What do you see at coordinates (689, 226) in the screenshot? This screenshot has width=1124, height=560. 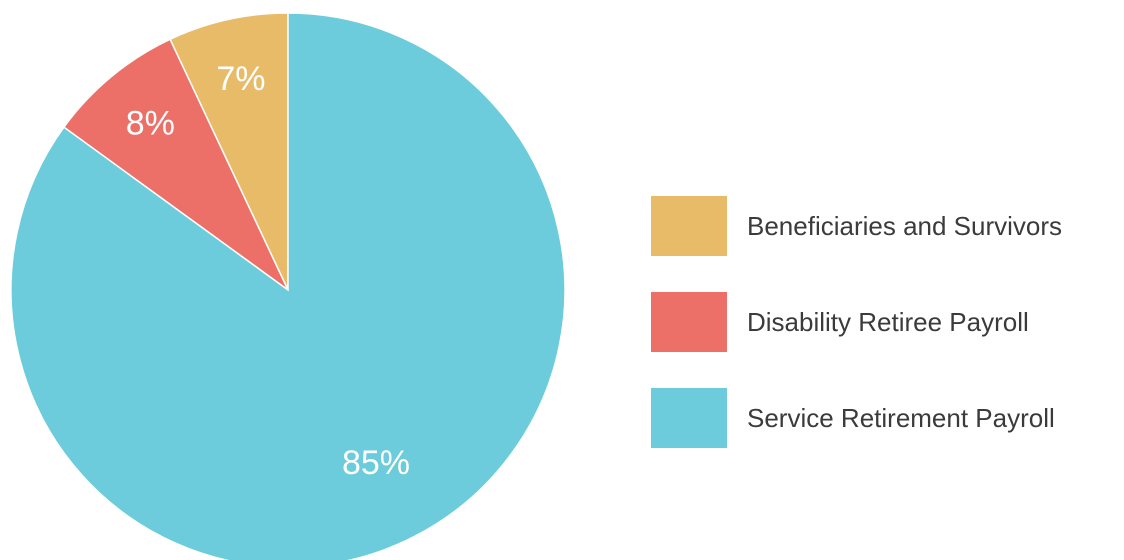 I see `legend-swatch-beneficiaries-and-survivors` at bounding box center [689, 226].